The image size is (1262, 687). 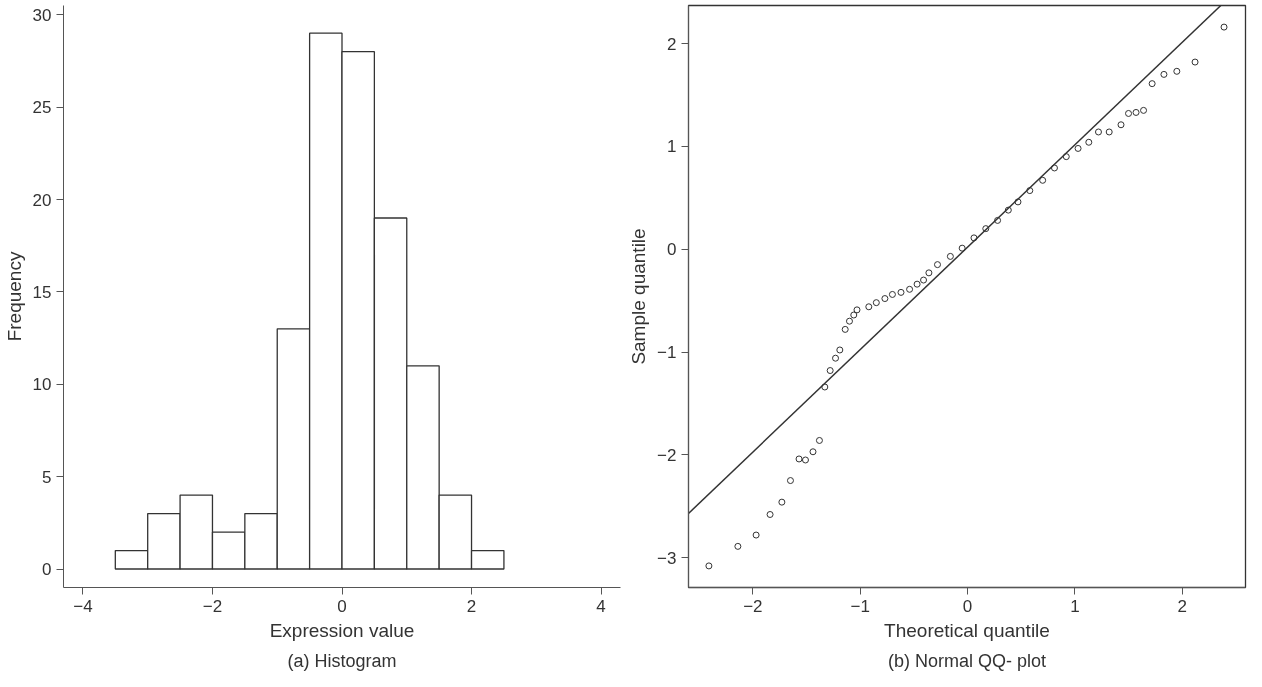 What do you see at coordinates (42, 385) in the screenshot?
I see `y-tick-label: 10` at bounding box center [42, 385].